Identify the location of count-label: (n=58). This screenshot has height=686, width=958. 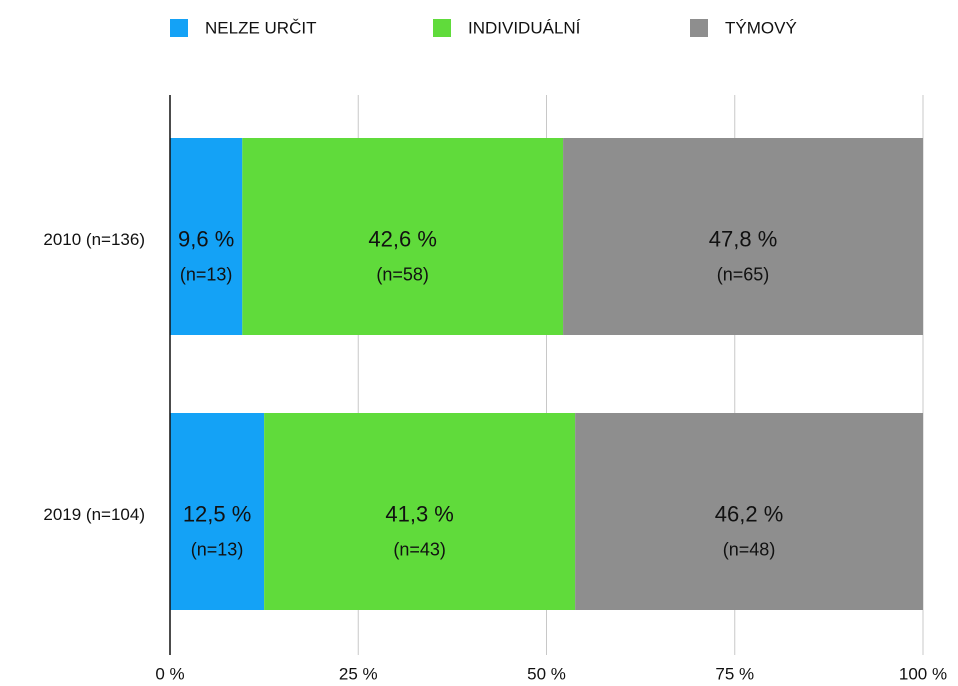
(402, 274).